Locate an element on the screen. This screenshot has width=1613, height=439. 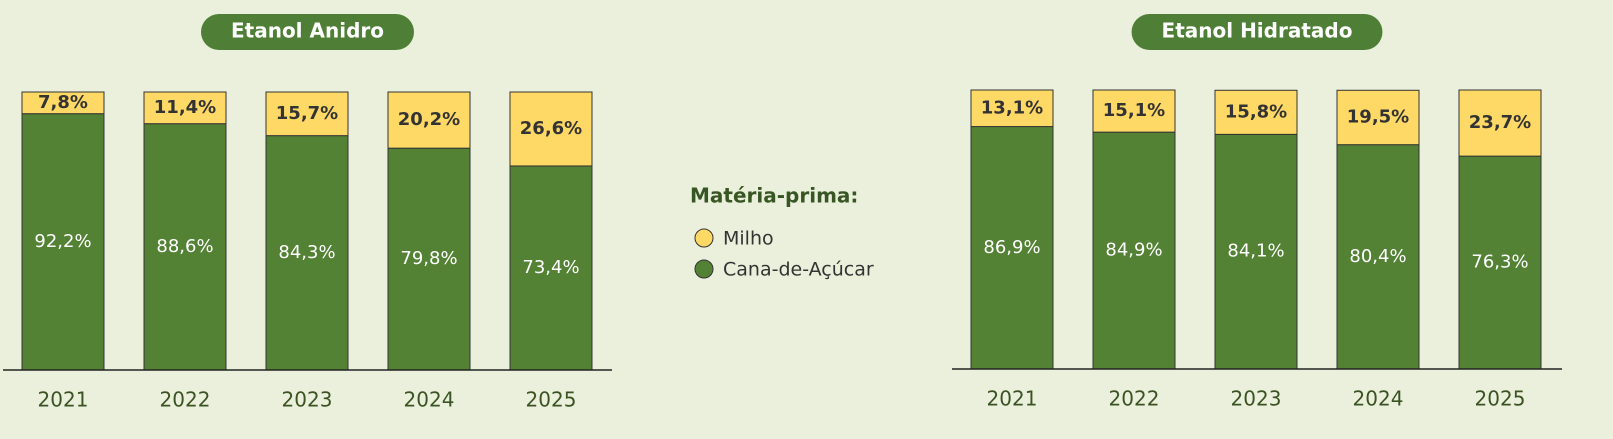
chart-title: Etanol Hidratado is located at coordinates (1257, 31).